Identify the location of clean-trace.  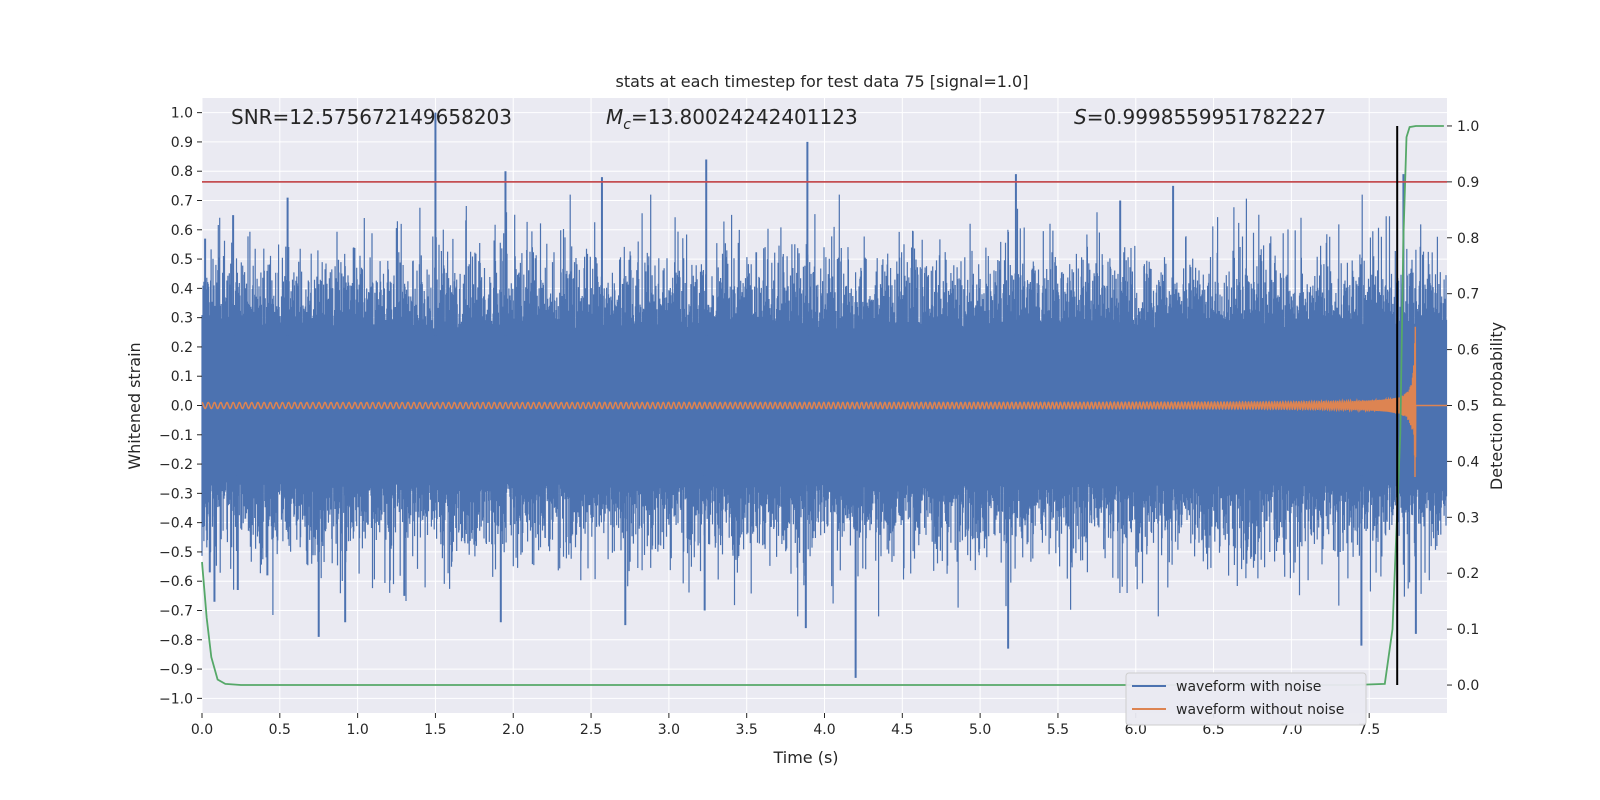
(824, 402).